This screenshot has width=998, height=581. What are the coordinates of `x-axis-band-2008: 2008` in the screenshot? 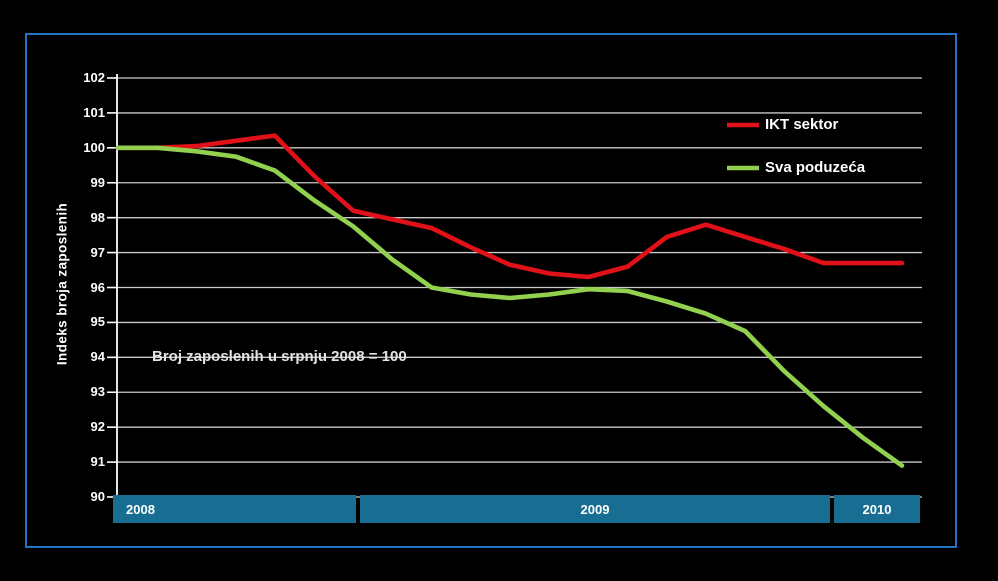 It's located at (234, 509).